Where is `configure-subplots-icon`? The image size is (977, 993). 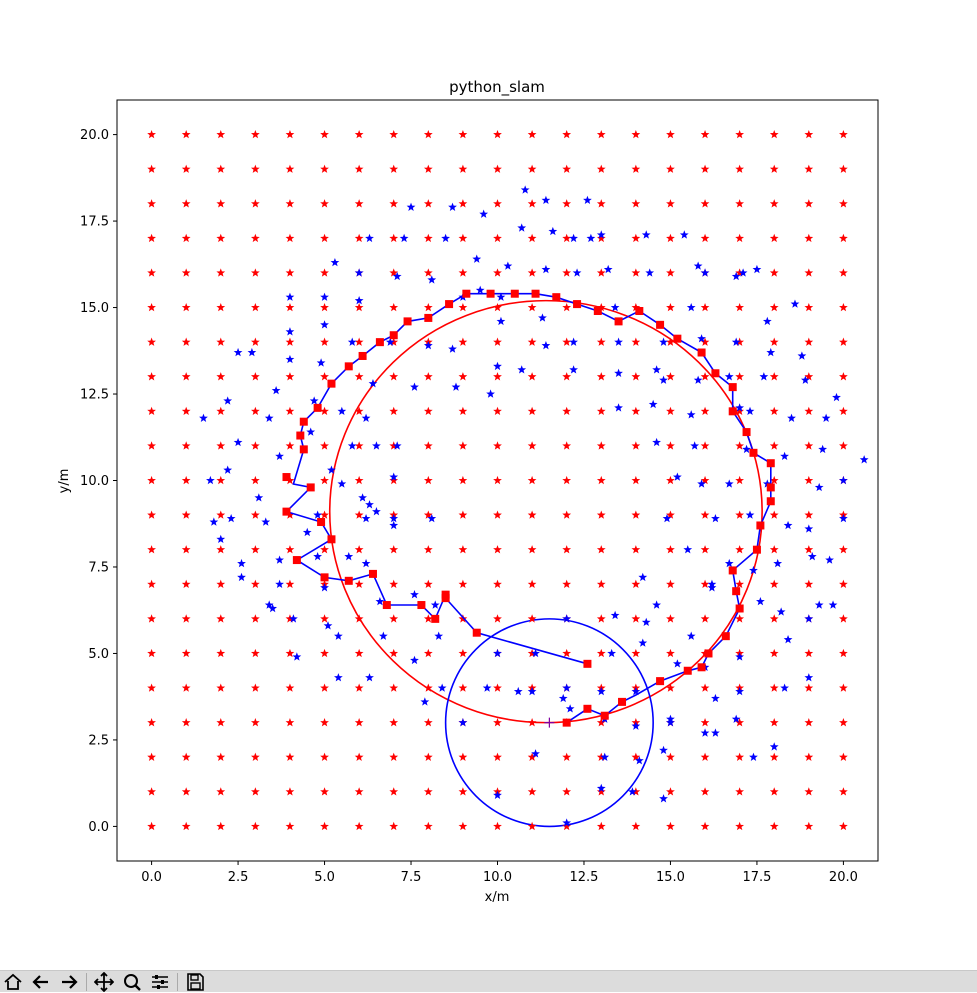 configure-subplots-icon is located at coordinates (160, 982).